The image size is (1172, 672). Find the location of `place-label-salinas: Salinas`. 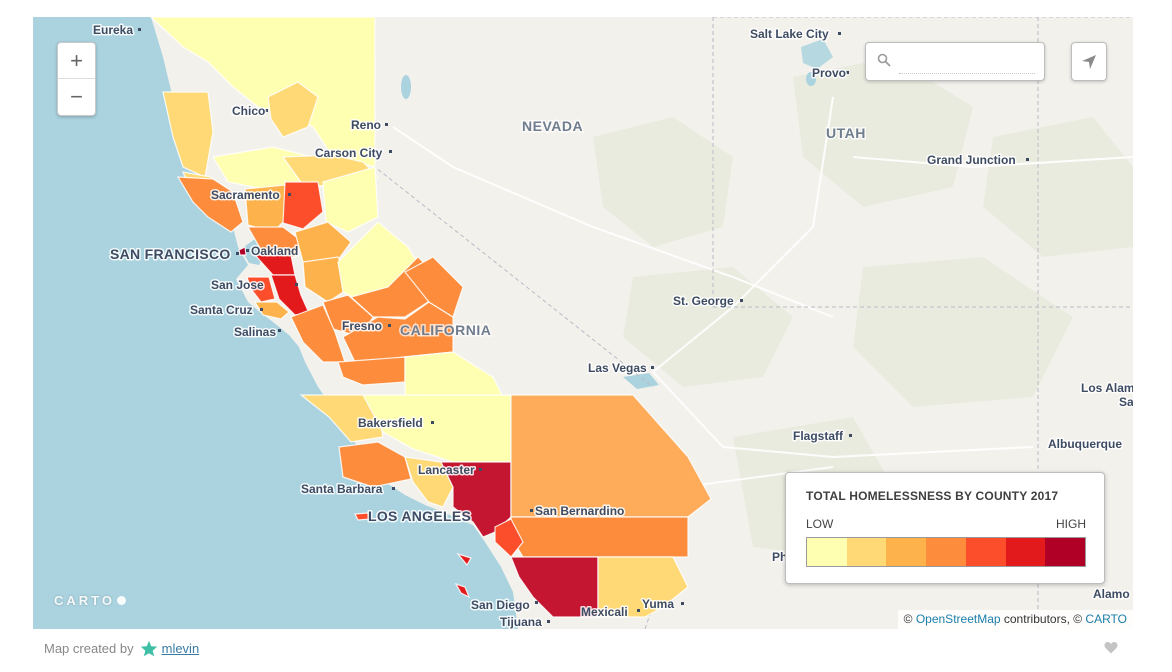

place-label-salinas: Salinas is located at coordinates (255, 332).